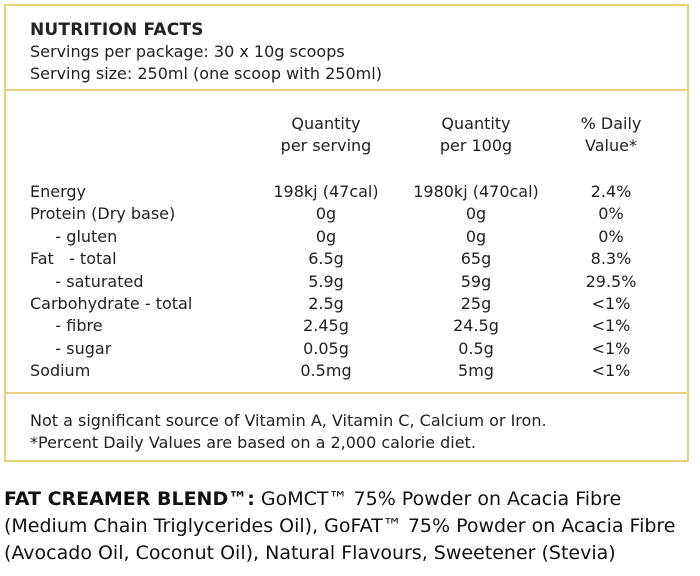 The width and height of the screenshot is (700, 576). What do you see at coordinates (611, 259) in the screenshot?
I see `value-daily: 8.3%` at bounding box center [611, 259].